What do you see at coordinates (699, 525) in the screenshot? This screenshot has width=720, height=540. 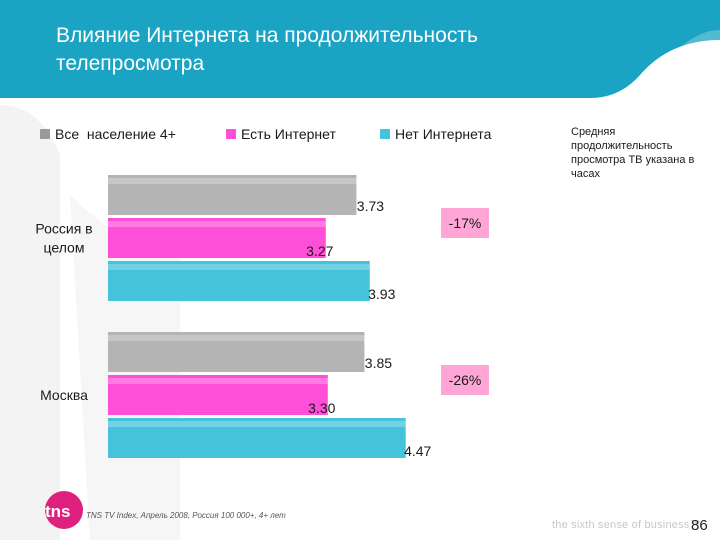 I see `page-number: 86` at bounding box center [699, 525].